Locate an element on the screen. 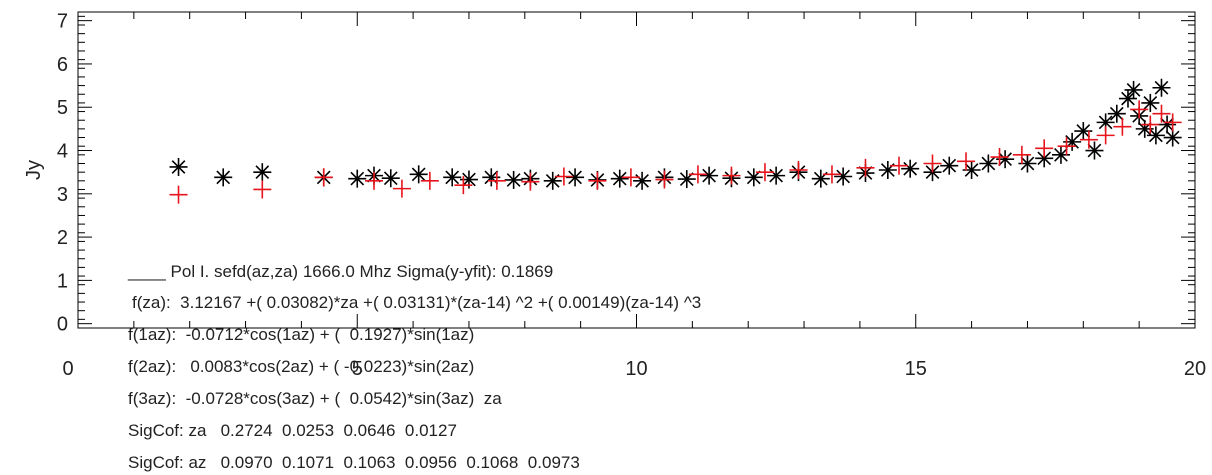  x-tick-label: 20 is located at coordinates (1195, 369).